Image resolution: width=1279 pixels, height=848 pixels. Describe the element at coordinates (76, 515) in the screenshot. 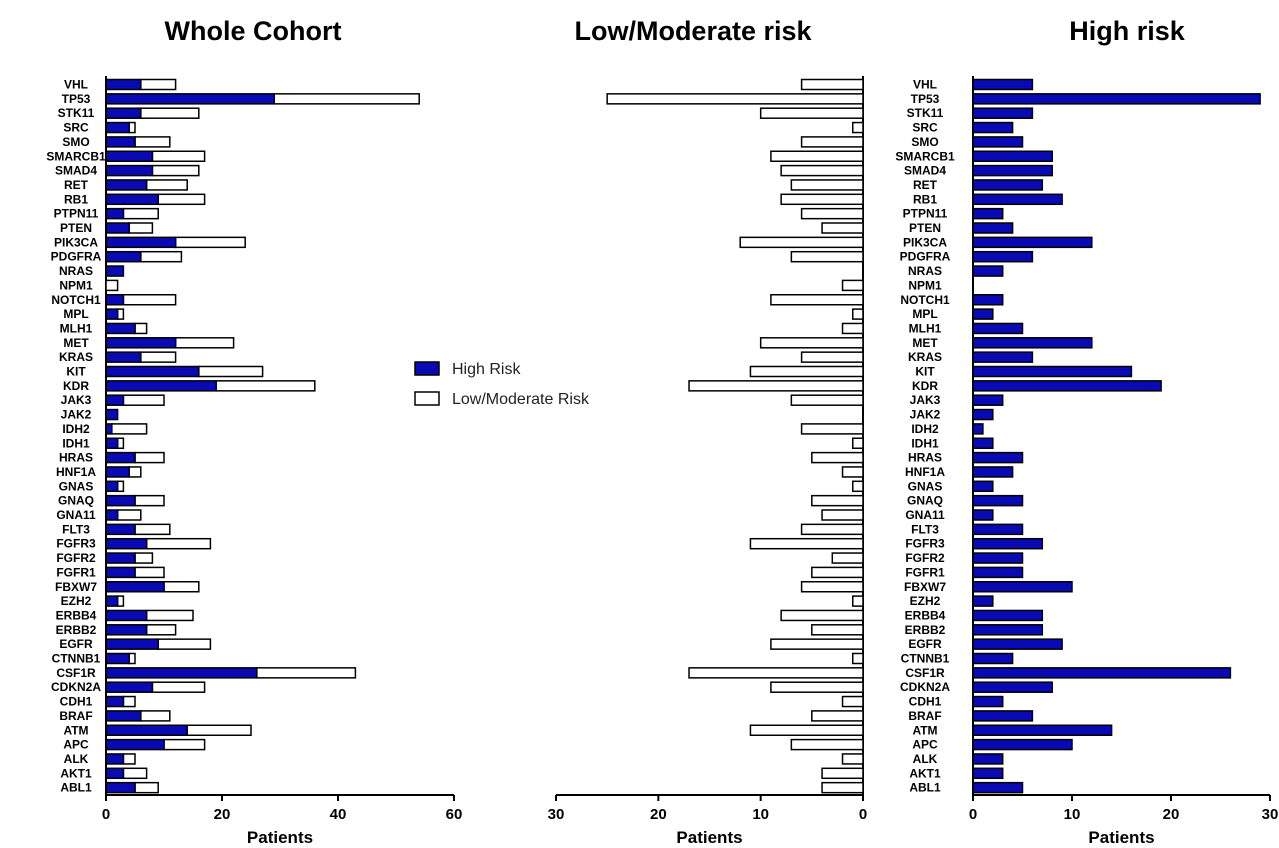

I see `gene-label: GNA11` at that location.